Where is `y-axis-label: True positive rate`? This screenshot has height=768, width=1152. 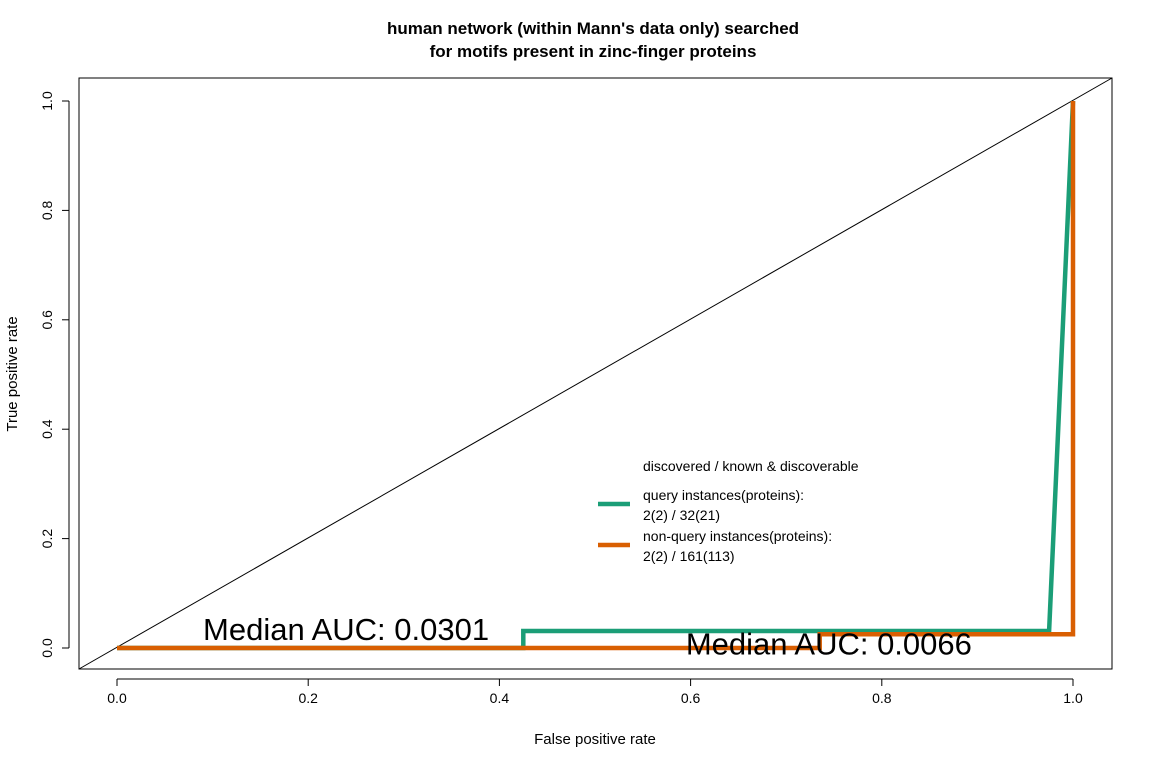
y-axis-label: True positive rate is located at coordinates (12, 373).